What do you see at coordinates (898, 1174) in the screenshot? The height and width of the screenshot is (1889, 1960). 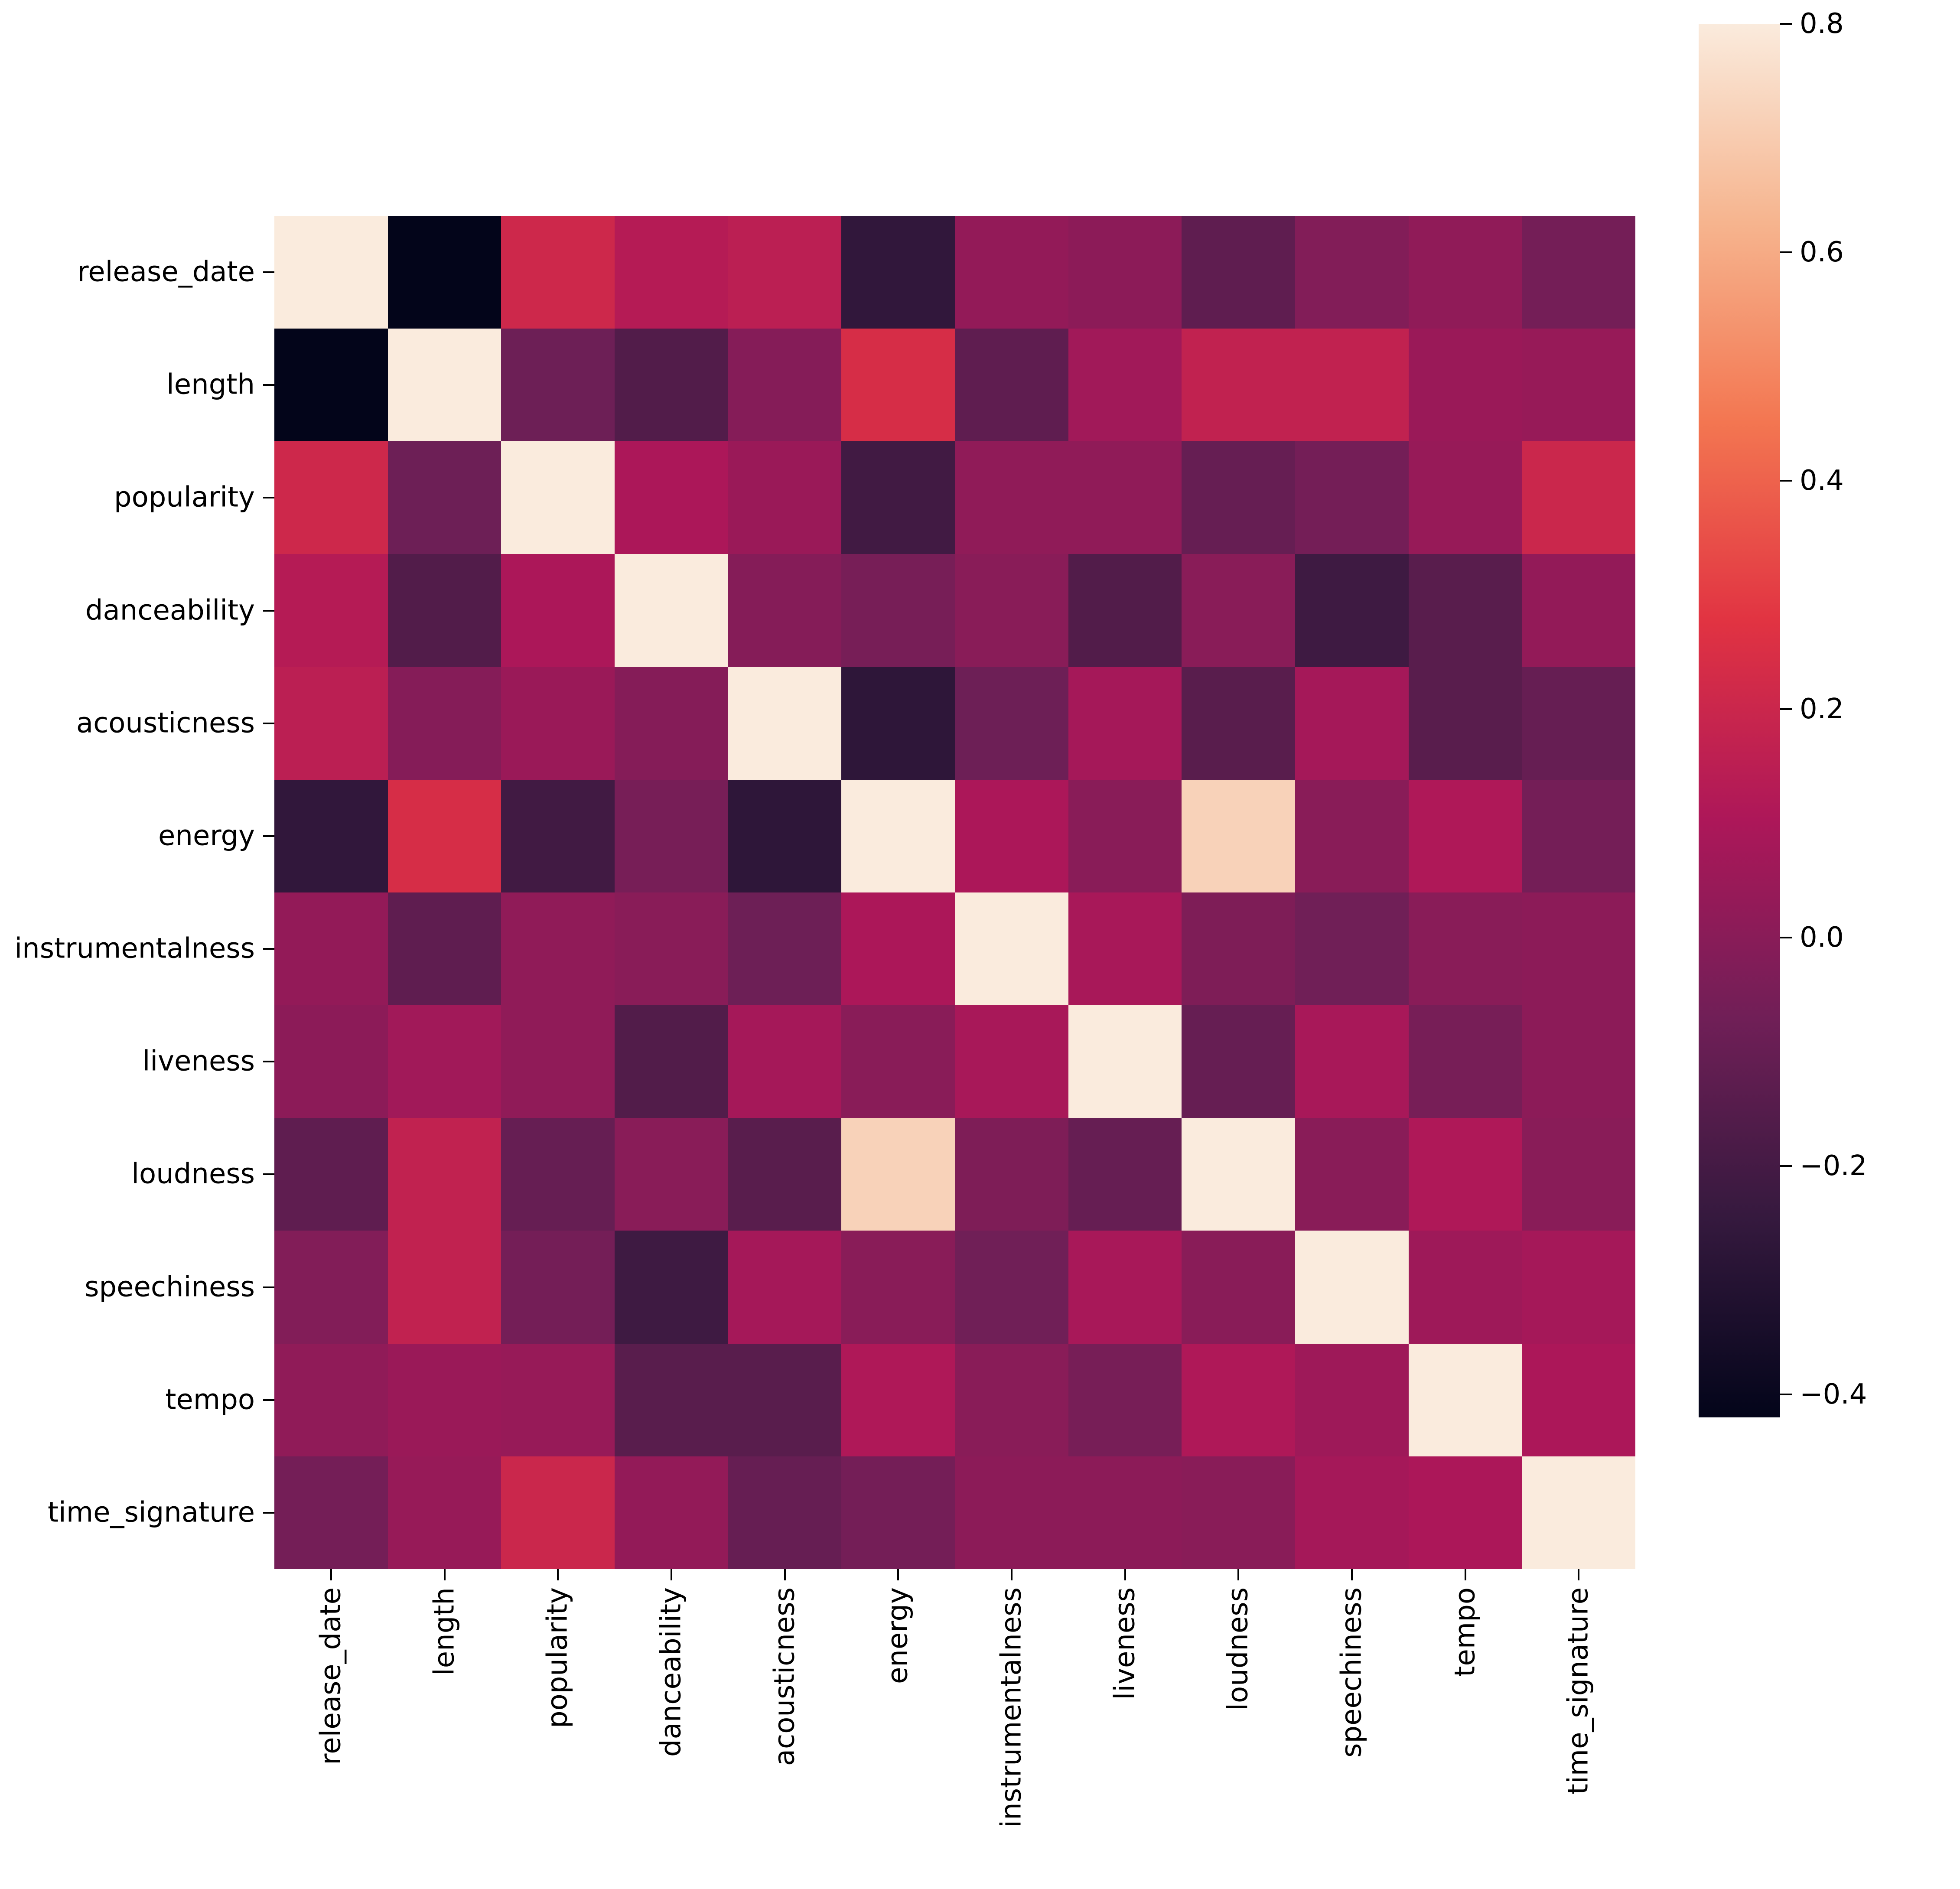 I see `heatmap-cell-loudness-energy` at bounding box center [898, 1174].